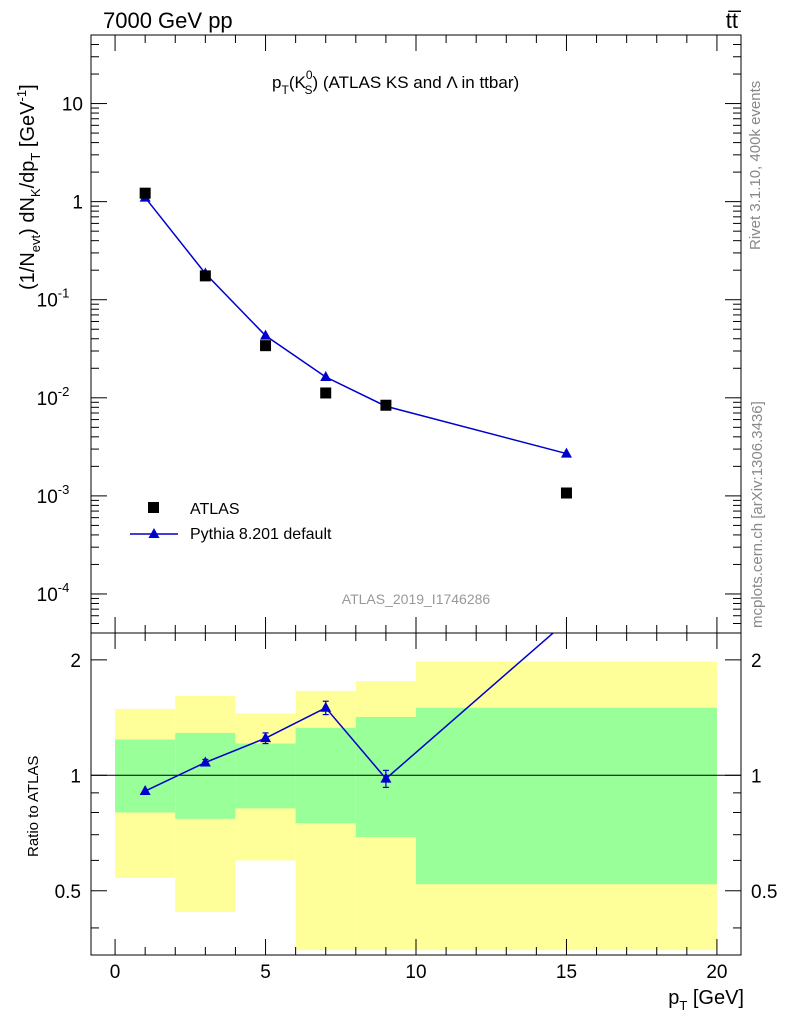  Describe the element at coordinates (285, 90) in the screenshot. I see `title-sub-T: T` at that location.